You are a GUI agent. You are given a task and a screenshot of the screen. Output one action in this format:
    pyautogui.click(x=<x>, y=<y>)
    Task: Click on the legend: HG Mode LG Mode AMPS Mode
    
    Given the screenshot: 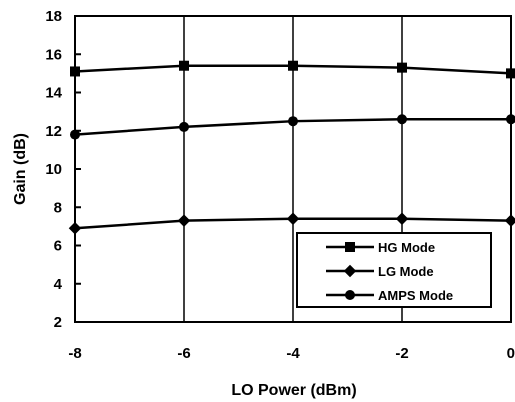 What is the action you would take?
    pyautogui.click(x=394, y=270)
    